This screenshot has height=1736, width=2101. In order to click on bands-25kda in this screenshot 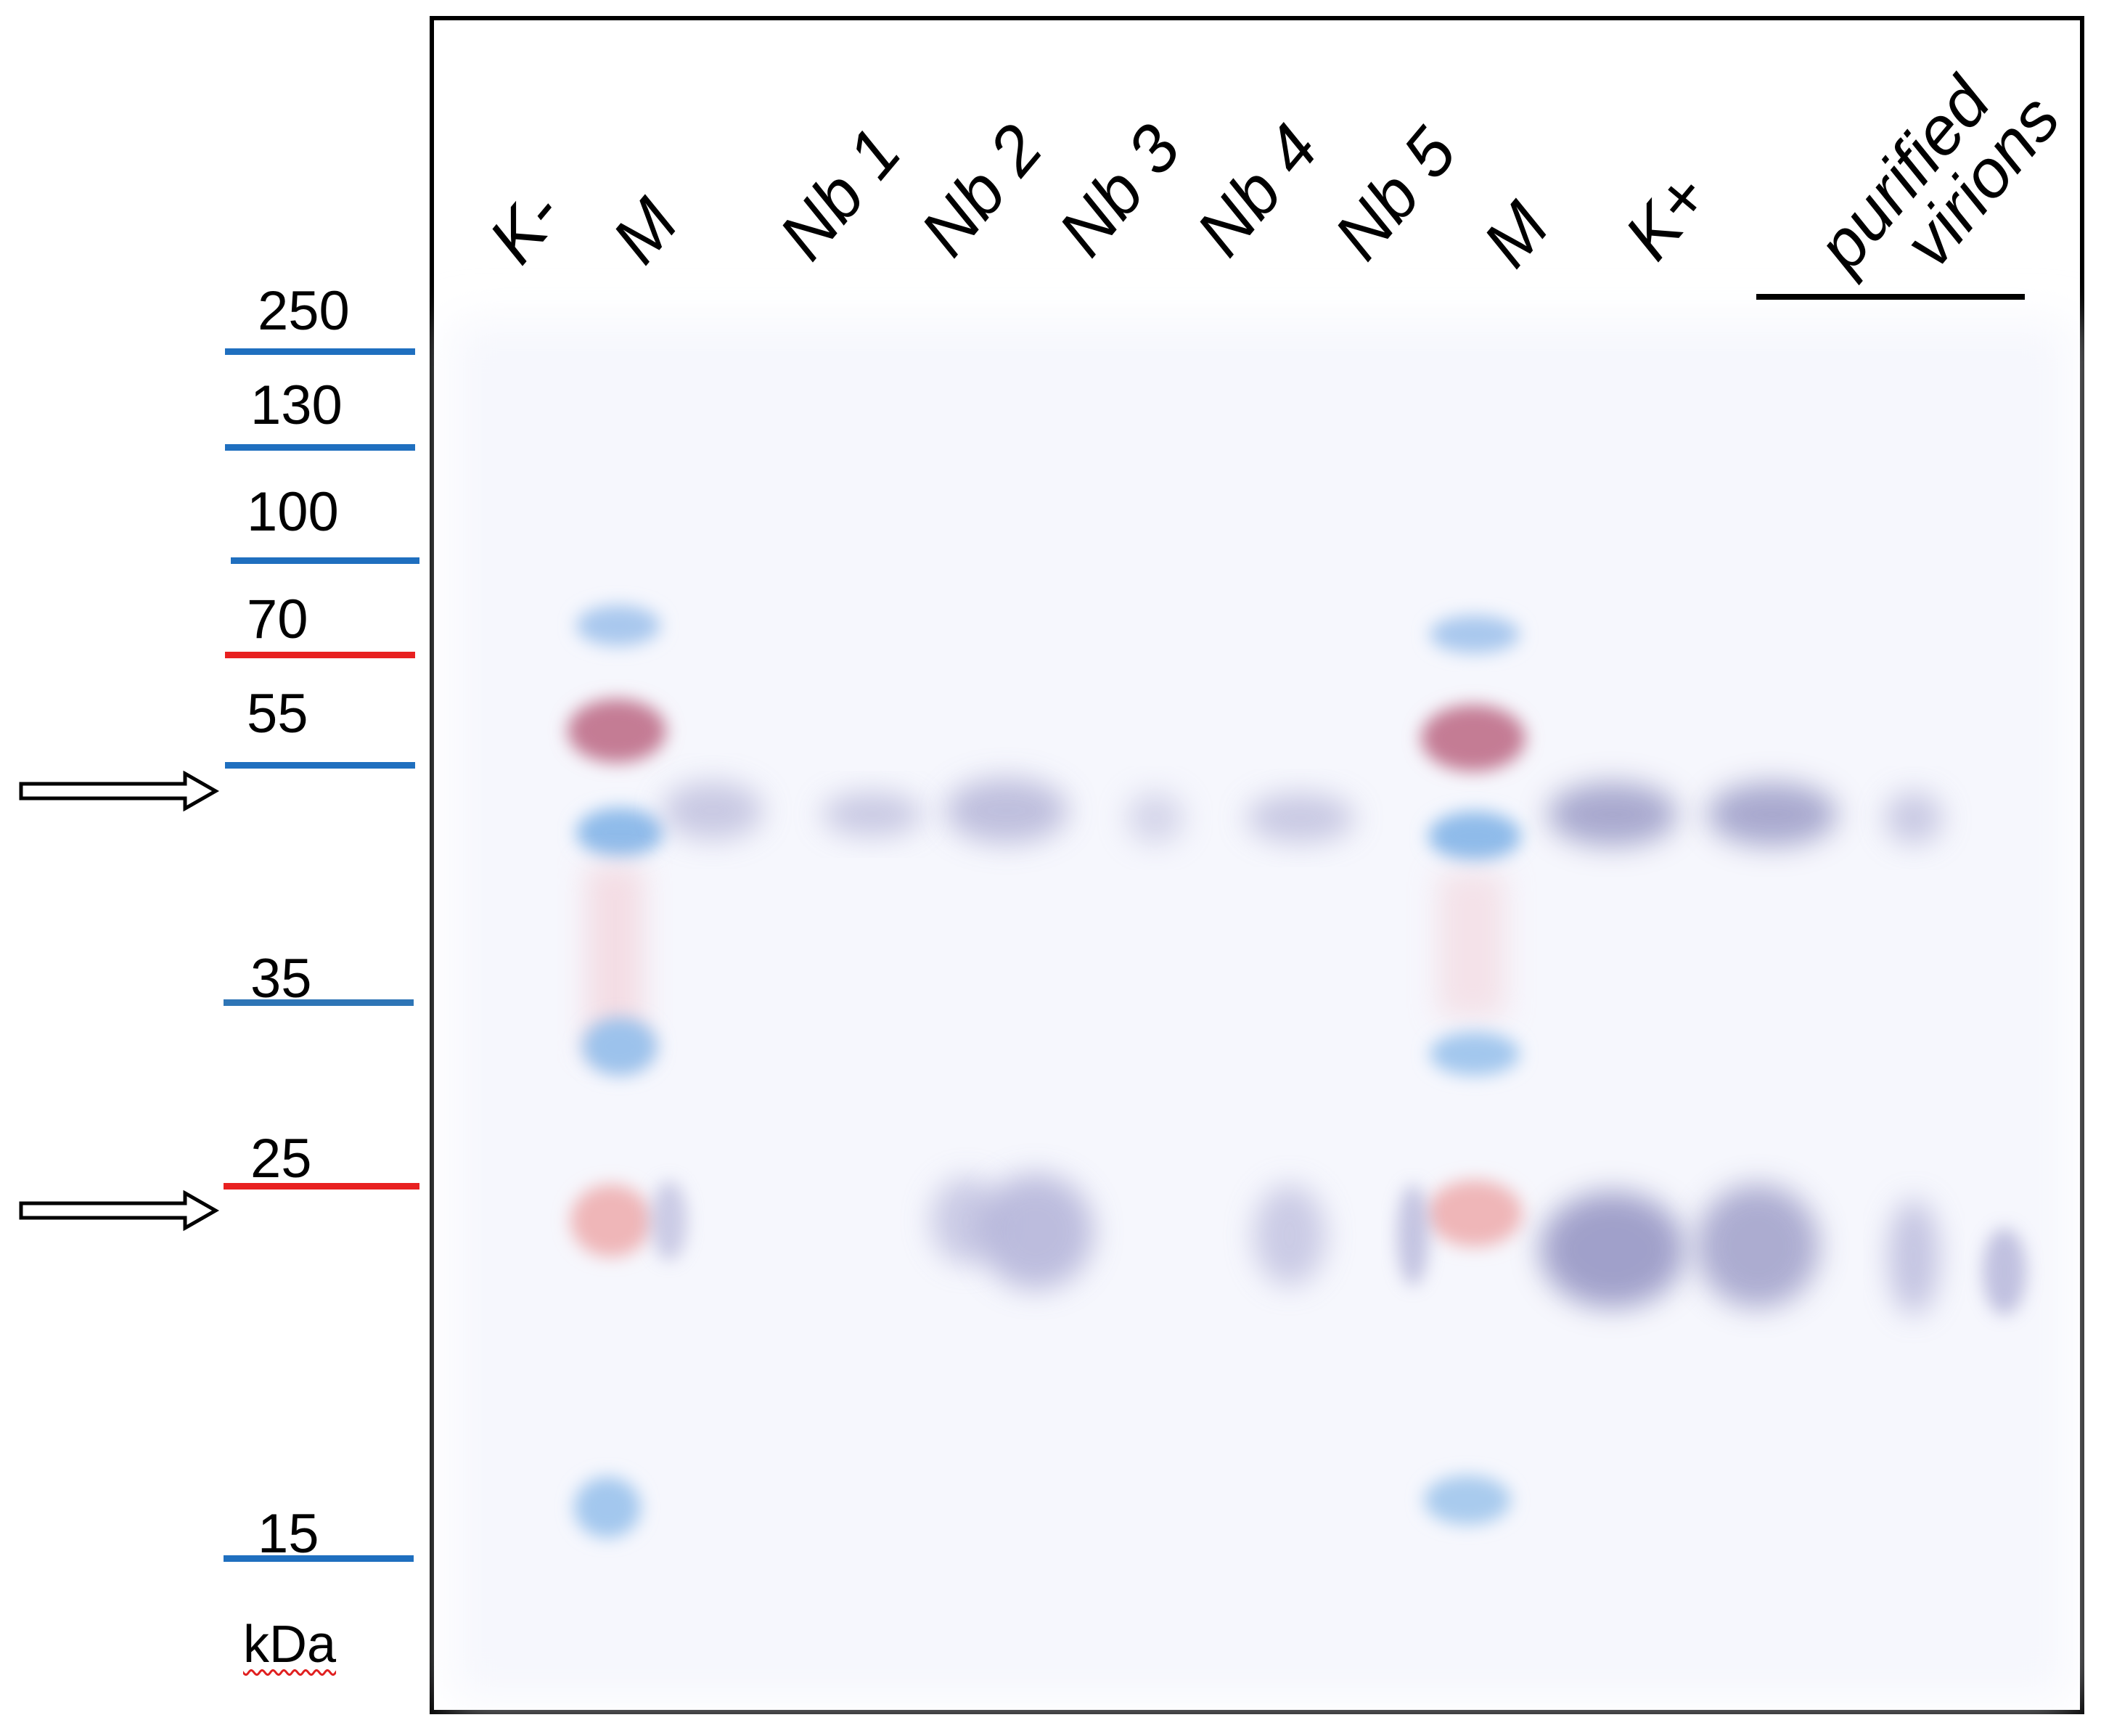, I will do `click(1338, 1244)`.